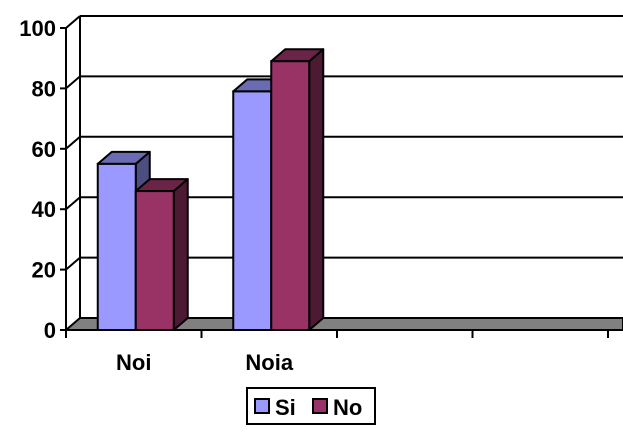 The width and height of the screenshot is (623, 448). What do you see at coordinates (44, 88) in the screenshot?
I see `y-tick-label-80: 80` at bounding box center [44, 88].